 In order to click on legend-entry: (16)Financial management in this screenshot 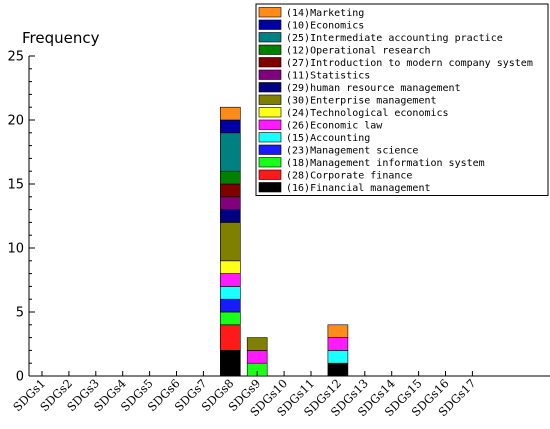, I will do `click(358, 188)`.